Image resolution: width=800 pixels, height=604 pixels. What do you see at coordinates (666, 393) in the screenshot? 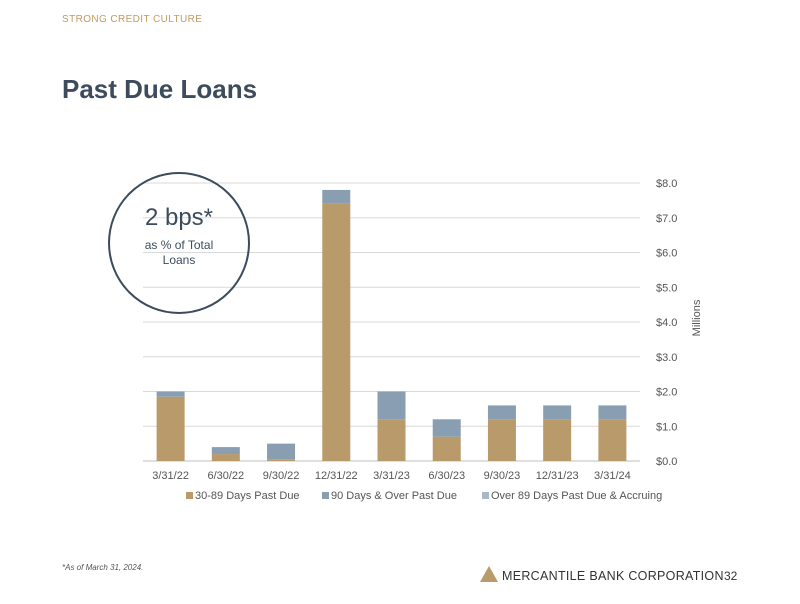
I see `y-tick-label: $2.0` at bounding box center [666, 393].